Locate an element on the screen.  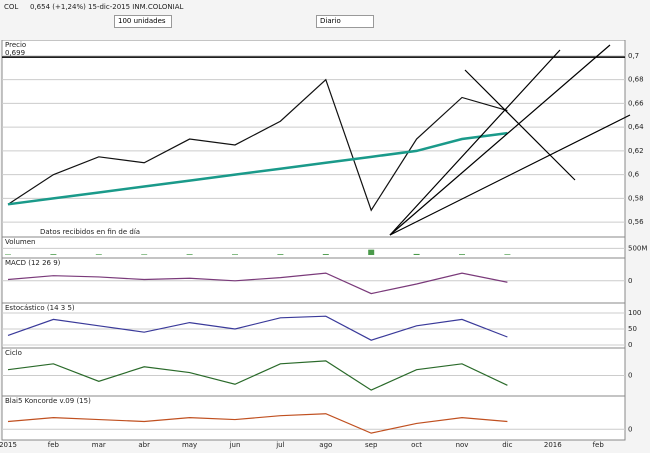
quote: 0,654 (+1,24%) 15-dic-2015 INM.COLONIAL is located at coordinates (107, 7).